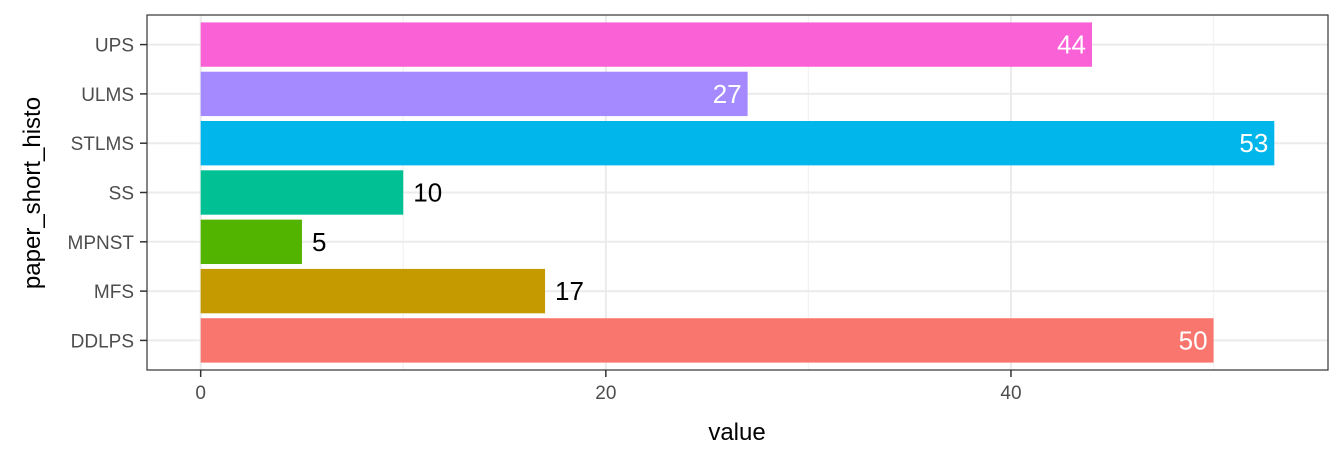 The width and height of the screenshot is (1344, 460). I want to click on x-tick-label: 0, so click(200, 393).